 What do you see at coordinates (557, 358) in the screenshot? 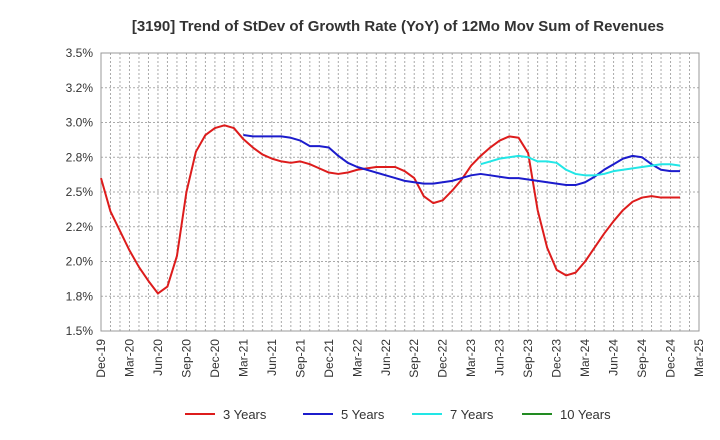
I see `x-tick-label: Dec-23` at bounding box center [557, 358].